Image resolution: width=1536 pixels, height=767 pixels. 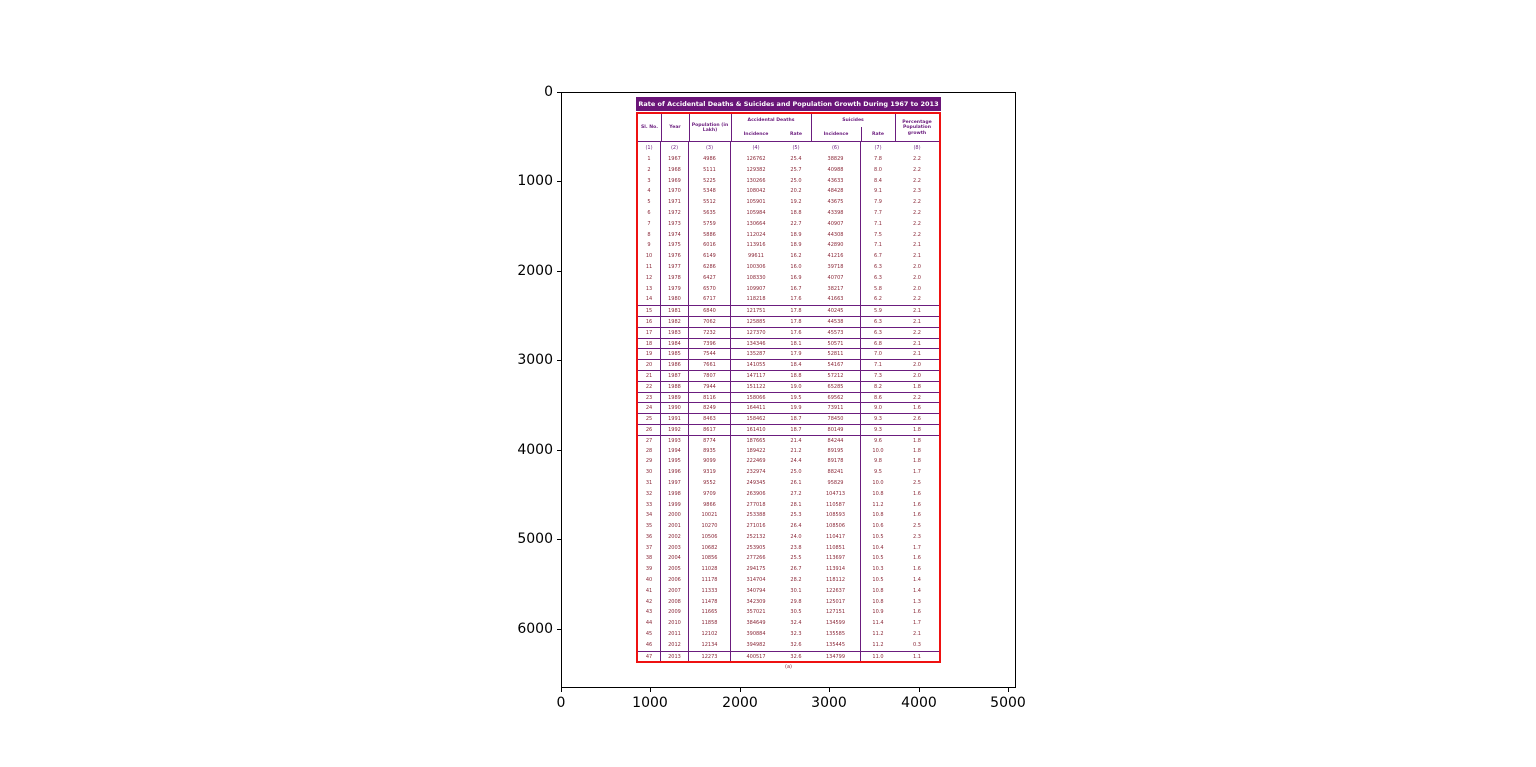 I want to click on cell-acc-incidence: 271016, so click(x=756, y=526).